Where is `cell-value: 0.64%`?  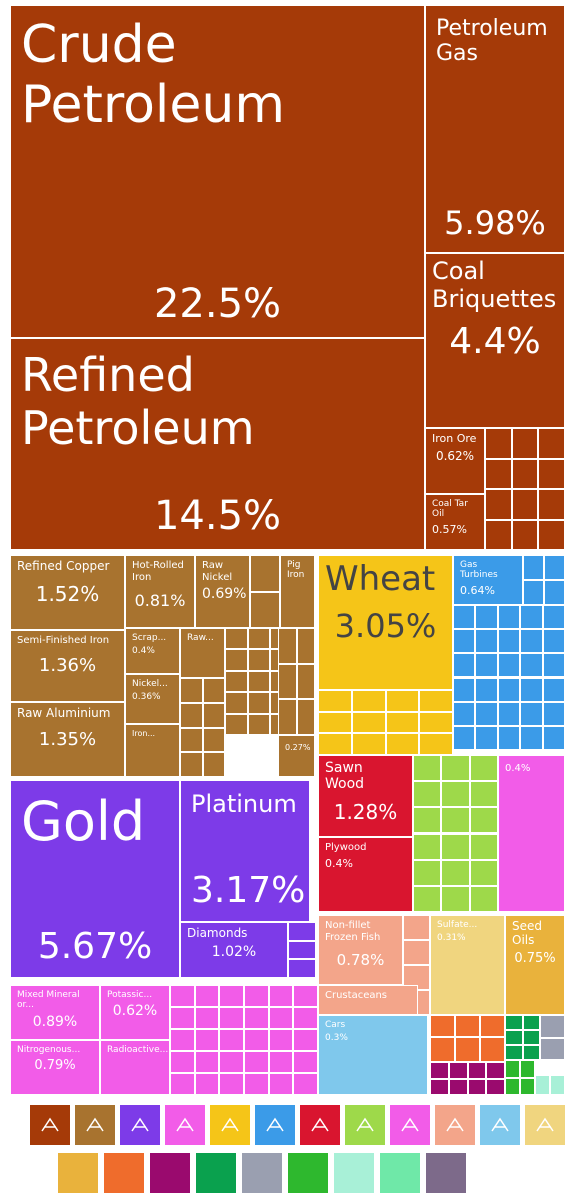 cell-value: 0.64% is located at coordinates (477, 590).